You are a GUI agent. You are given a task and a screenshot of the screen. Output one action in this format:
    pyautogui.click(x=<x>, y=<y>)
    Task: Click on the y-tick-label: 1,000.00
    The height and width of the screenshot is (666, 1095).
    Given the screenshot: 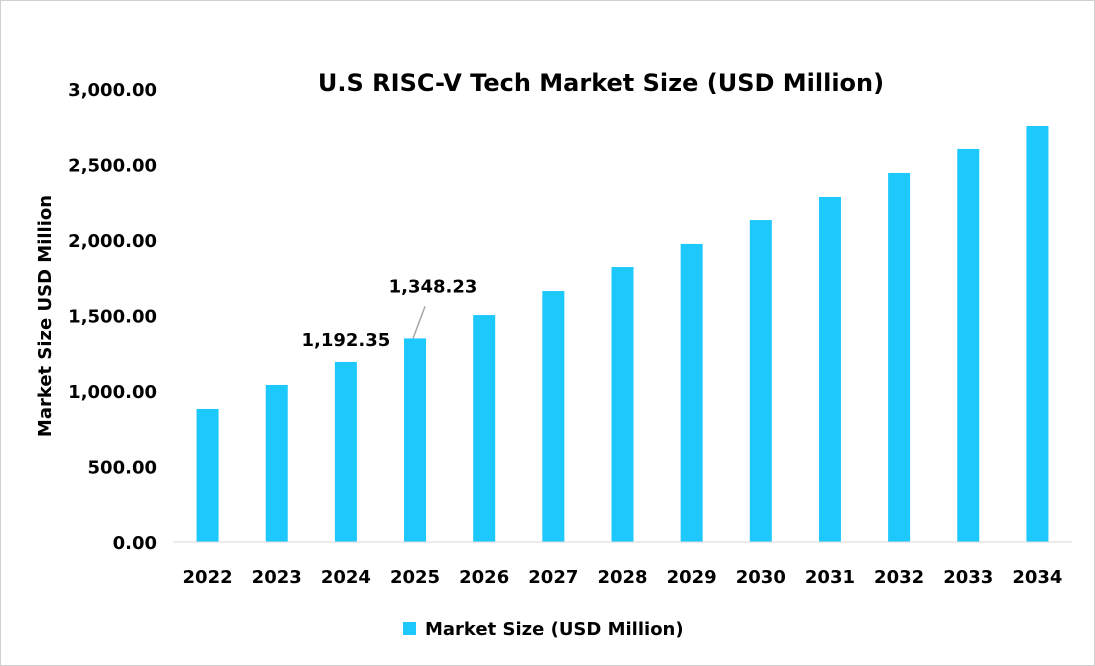 What is the action you would take?
    pyautogui.click(x=112, y=392)
    